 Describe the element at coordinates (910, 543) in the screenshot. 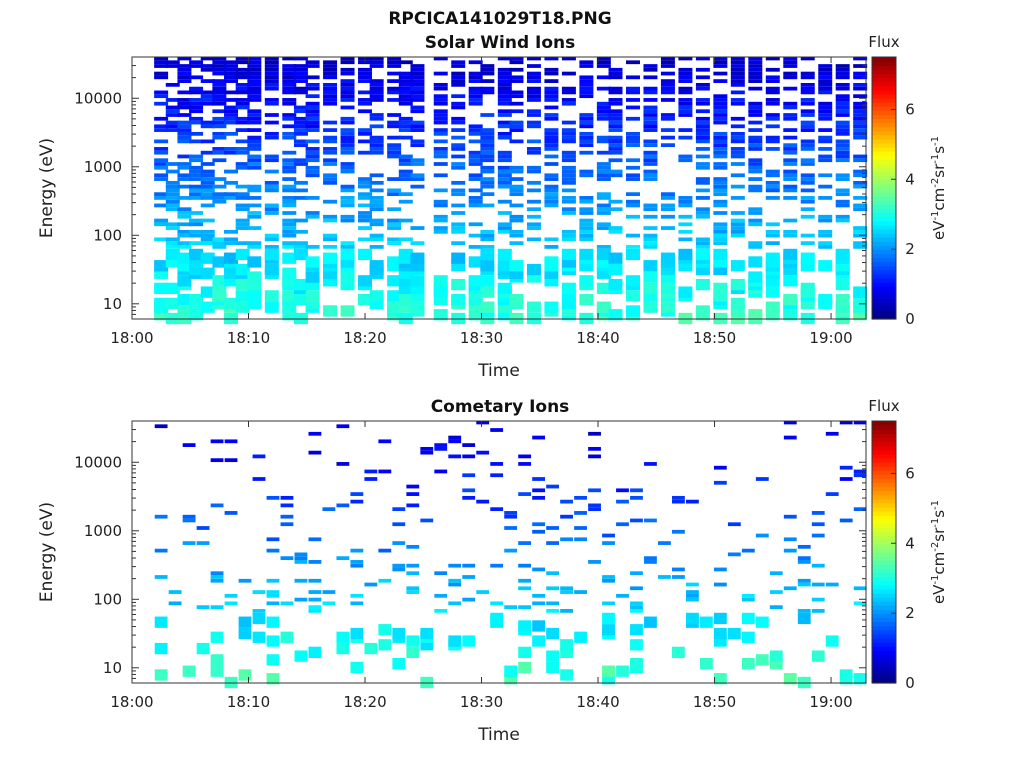

I see `colorbar-tick-label: 4` at that location.